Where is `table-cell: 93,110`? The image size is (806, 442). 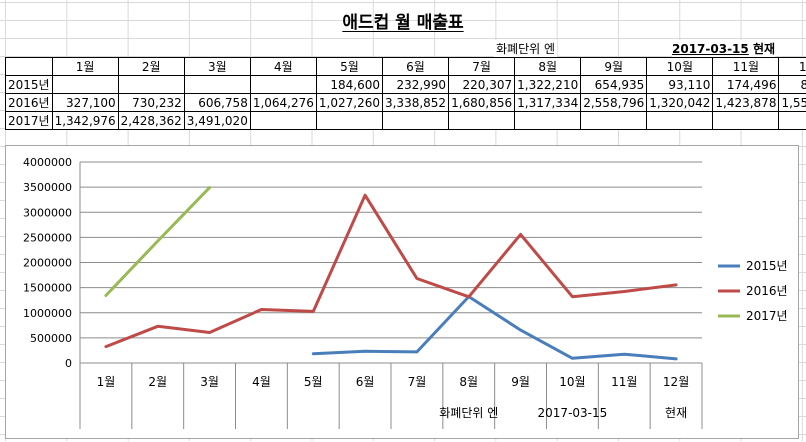
table-cell: 93,110 is located at coordinates (680, 85).